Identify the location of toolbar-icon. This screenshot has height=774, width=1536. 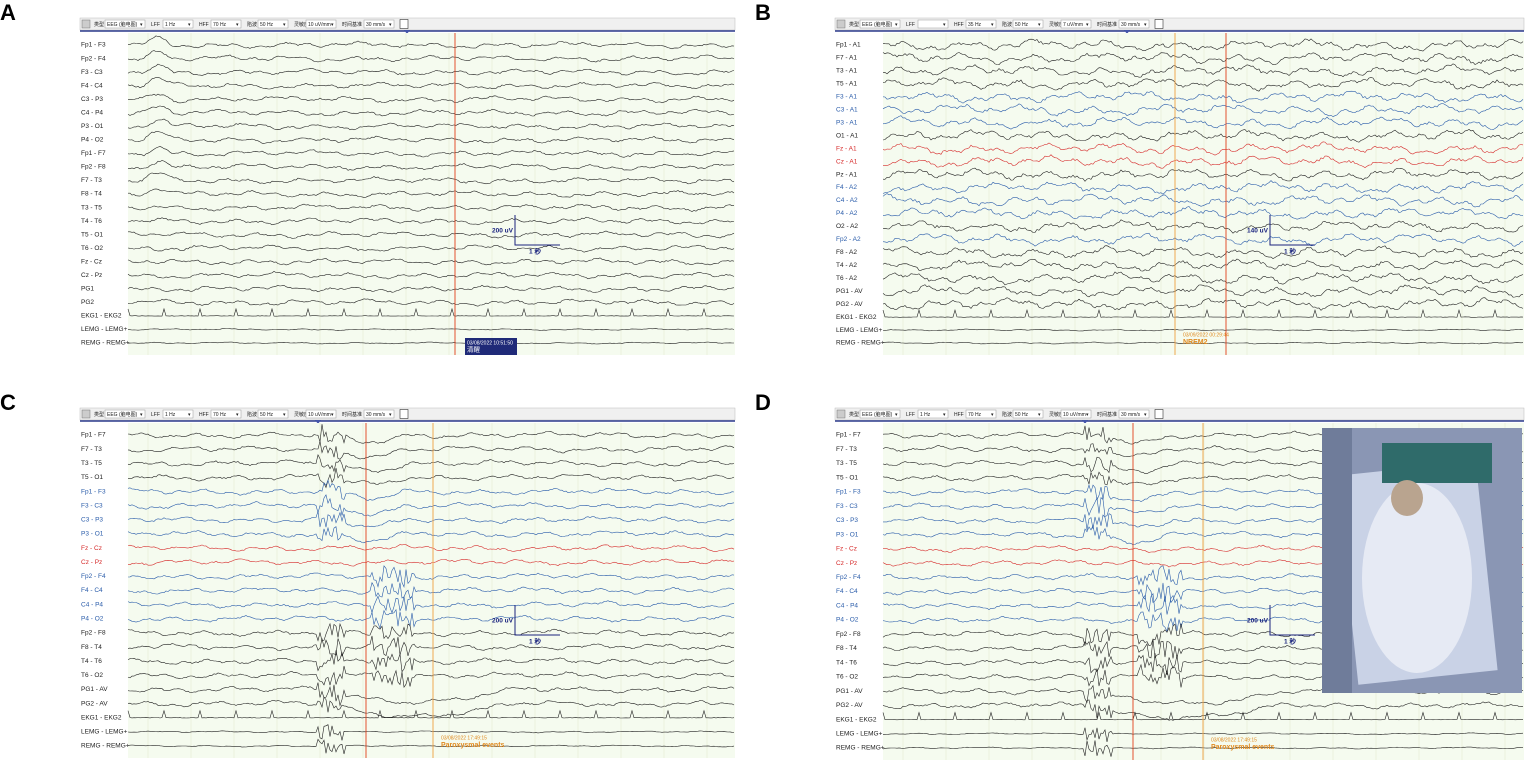
(86, 414).